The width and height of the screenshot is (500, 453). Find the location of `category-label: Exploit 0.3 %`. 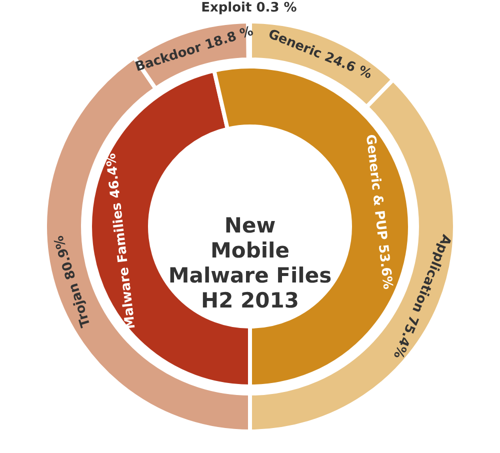

category-label: Exploit 0.3 % is located at coordinates (249, 8).